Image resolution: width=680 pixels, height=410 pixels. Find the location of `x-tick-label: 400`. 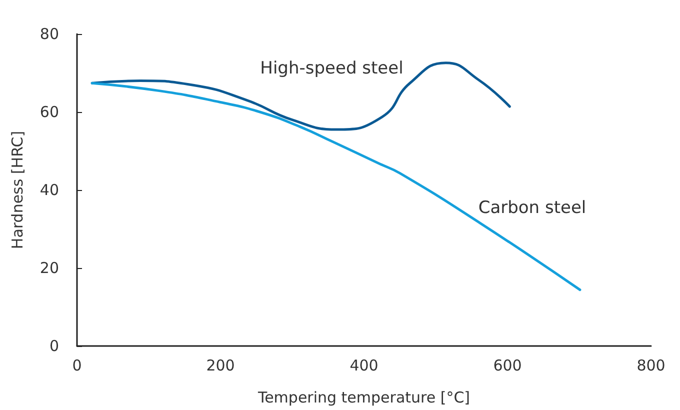

x-tick-label: 400 is located at coordinates (364, 365).